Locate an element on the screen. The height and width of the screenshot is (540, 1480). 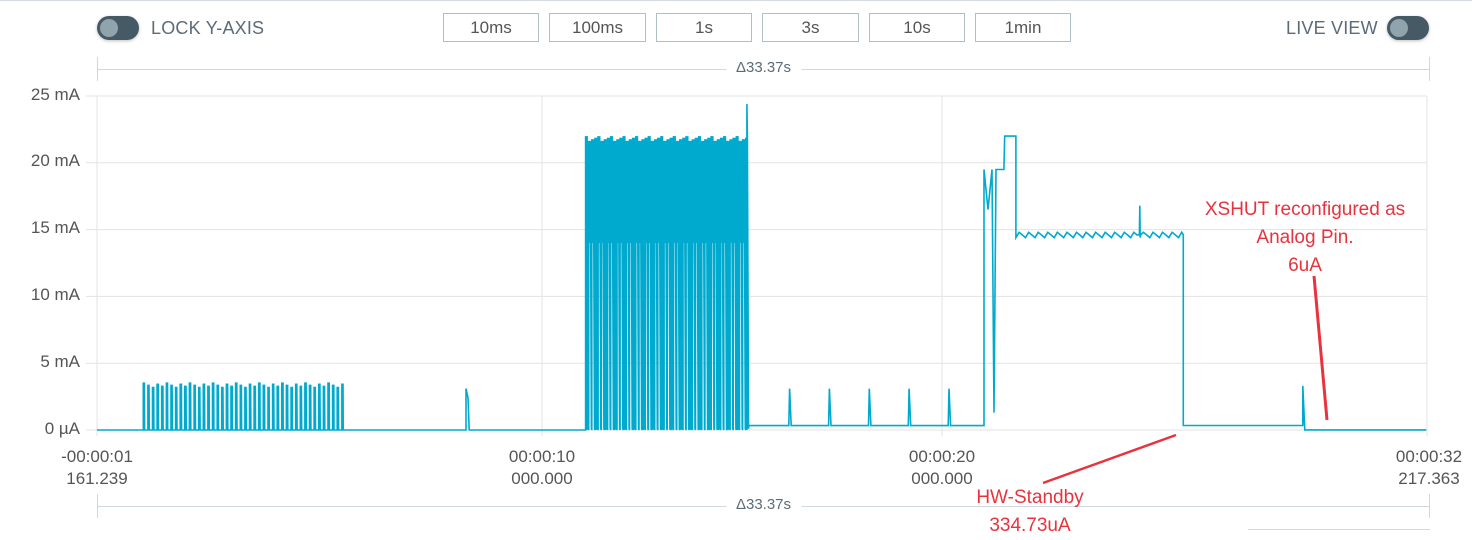
time-button-1s: 1s is located at coordinates (704, 27).